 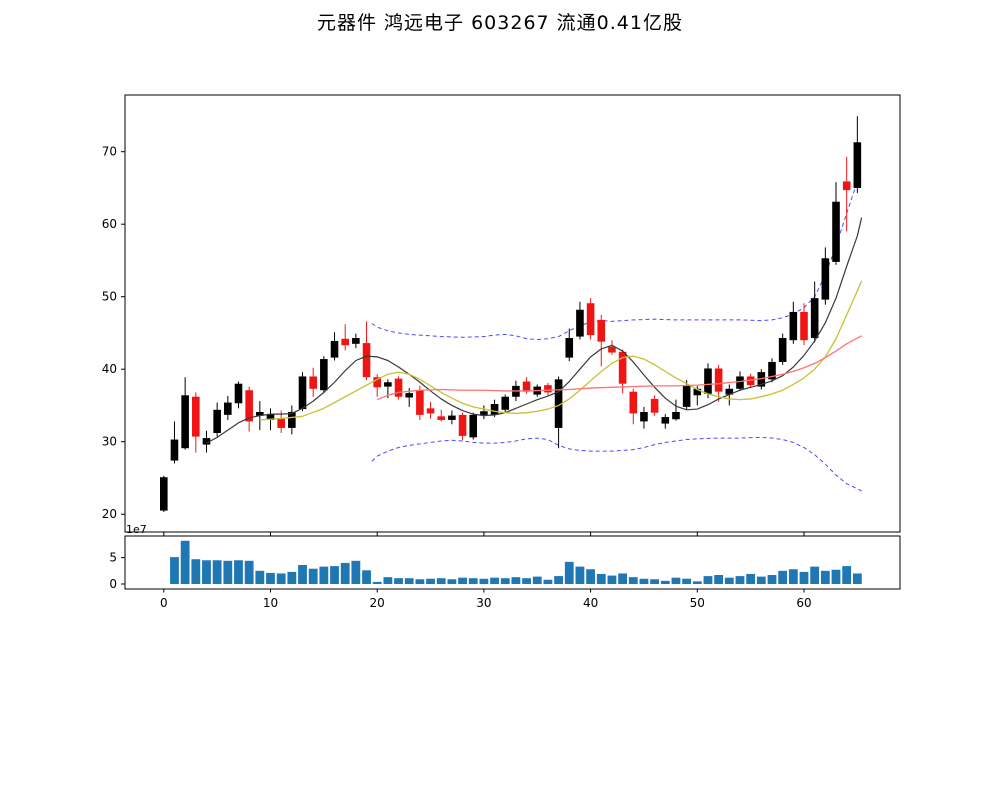 I want to click on x-tick-label: 10, so click(x=270, y=603).